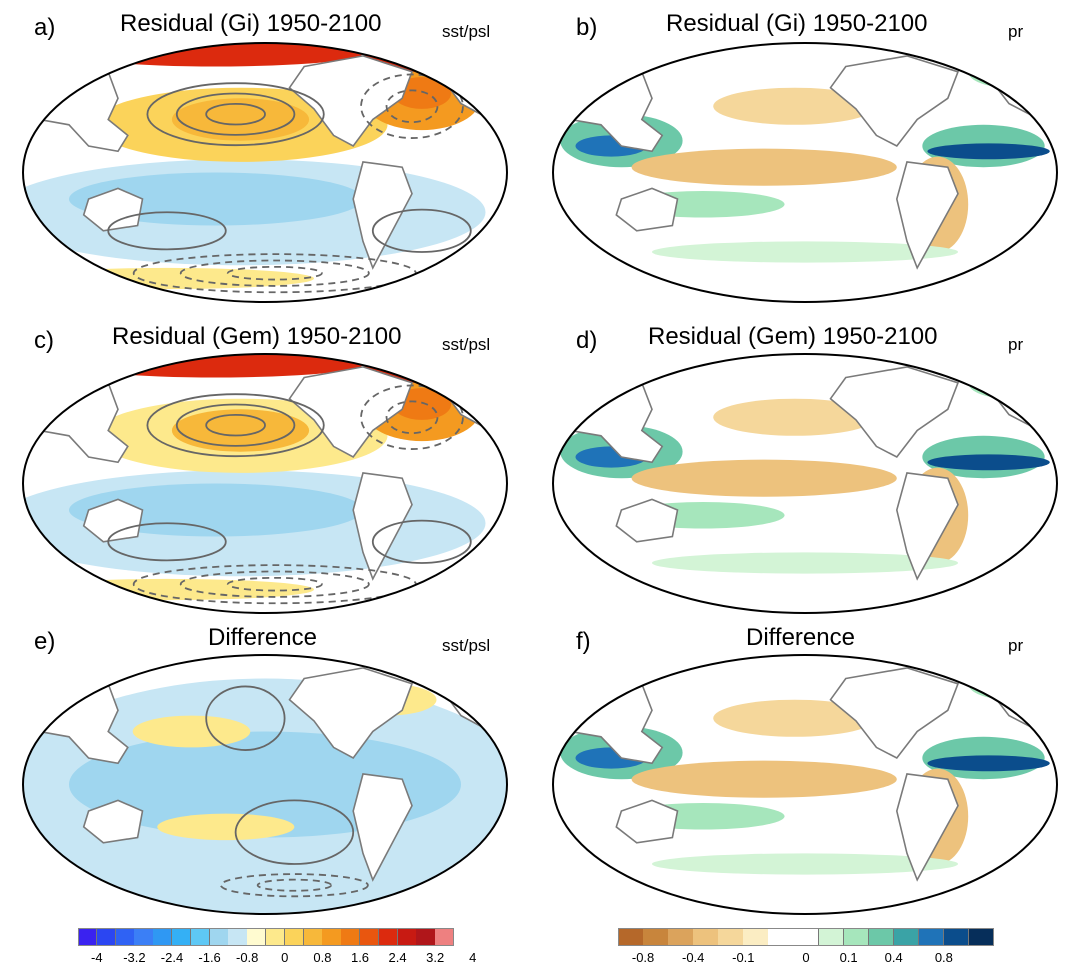 The width and height of the screenshot is (1072, 978). Describe the element at coordinates (435, 957) in the screenshot. I see `colorbar-tick-label: 3.2` at that location.